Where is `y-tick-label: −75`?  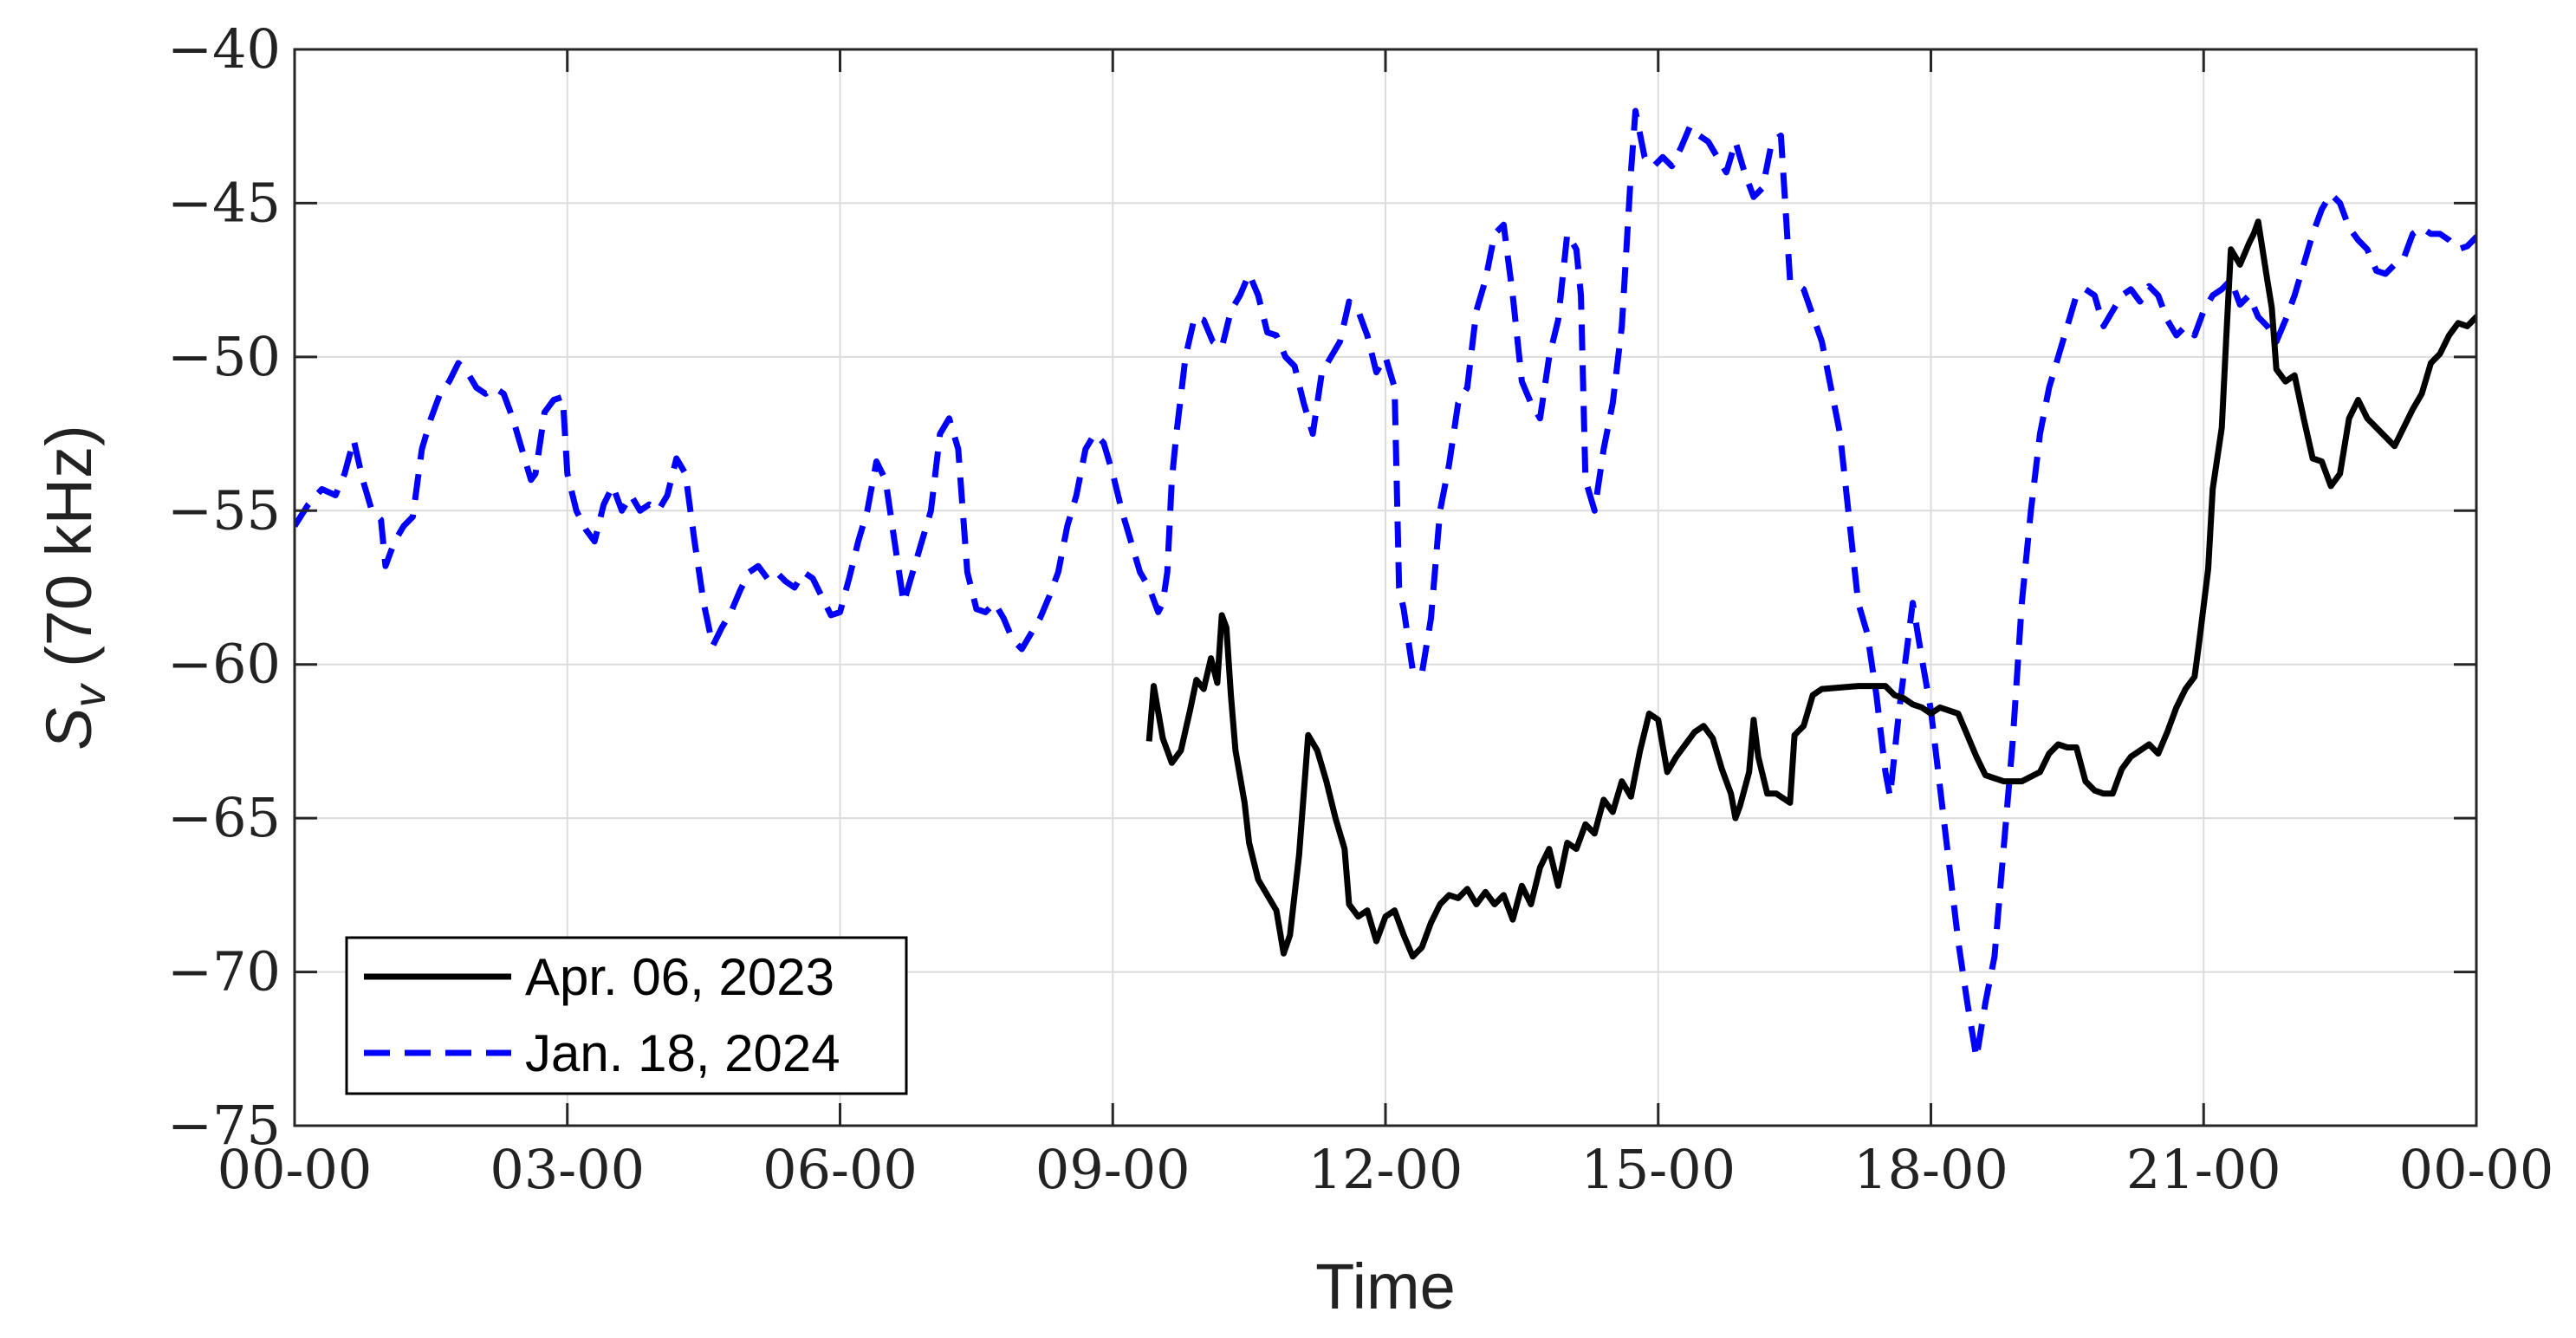
y-tick-label: −75 is located at coordinates (224, 1125).